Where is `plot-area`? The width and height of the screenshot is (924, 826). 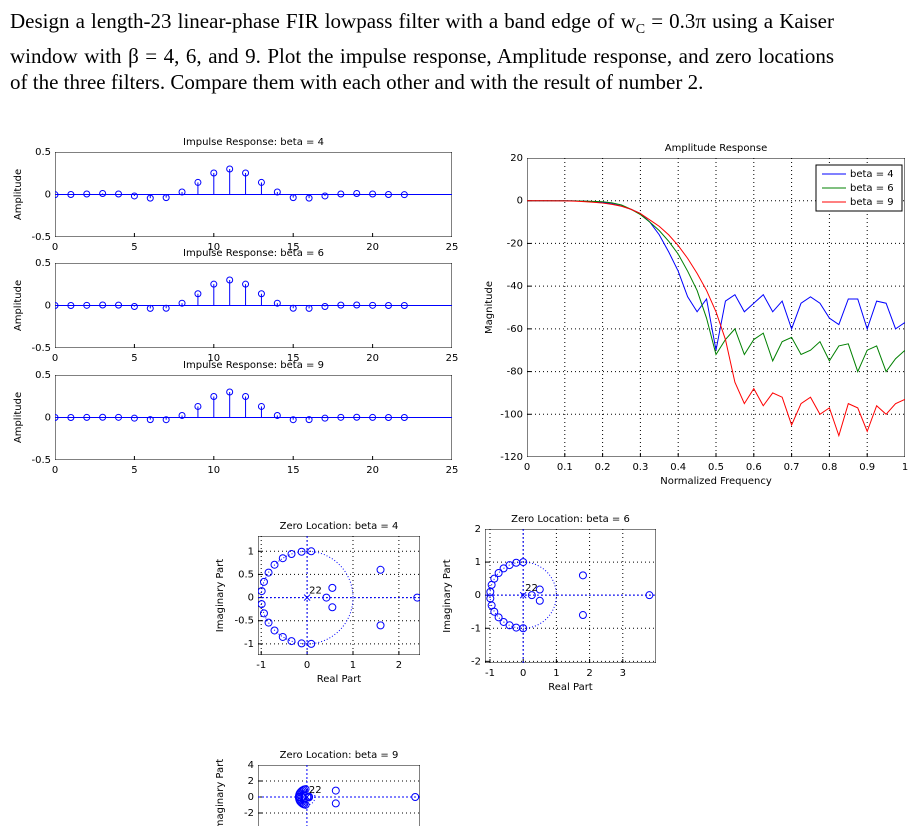
plot-area is located at coordinates (253, 417).